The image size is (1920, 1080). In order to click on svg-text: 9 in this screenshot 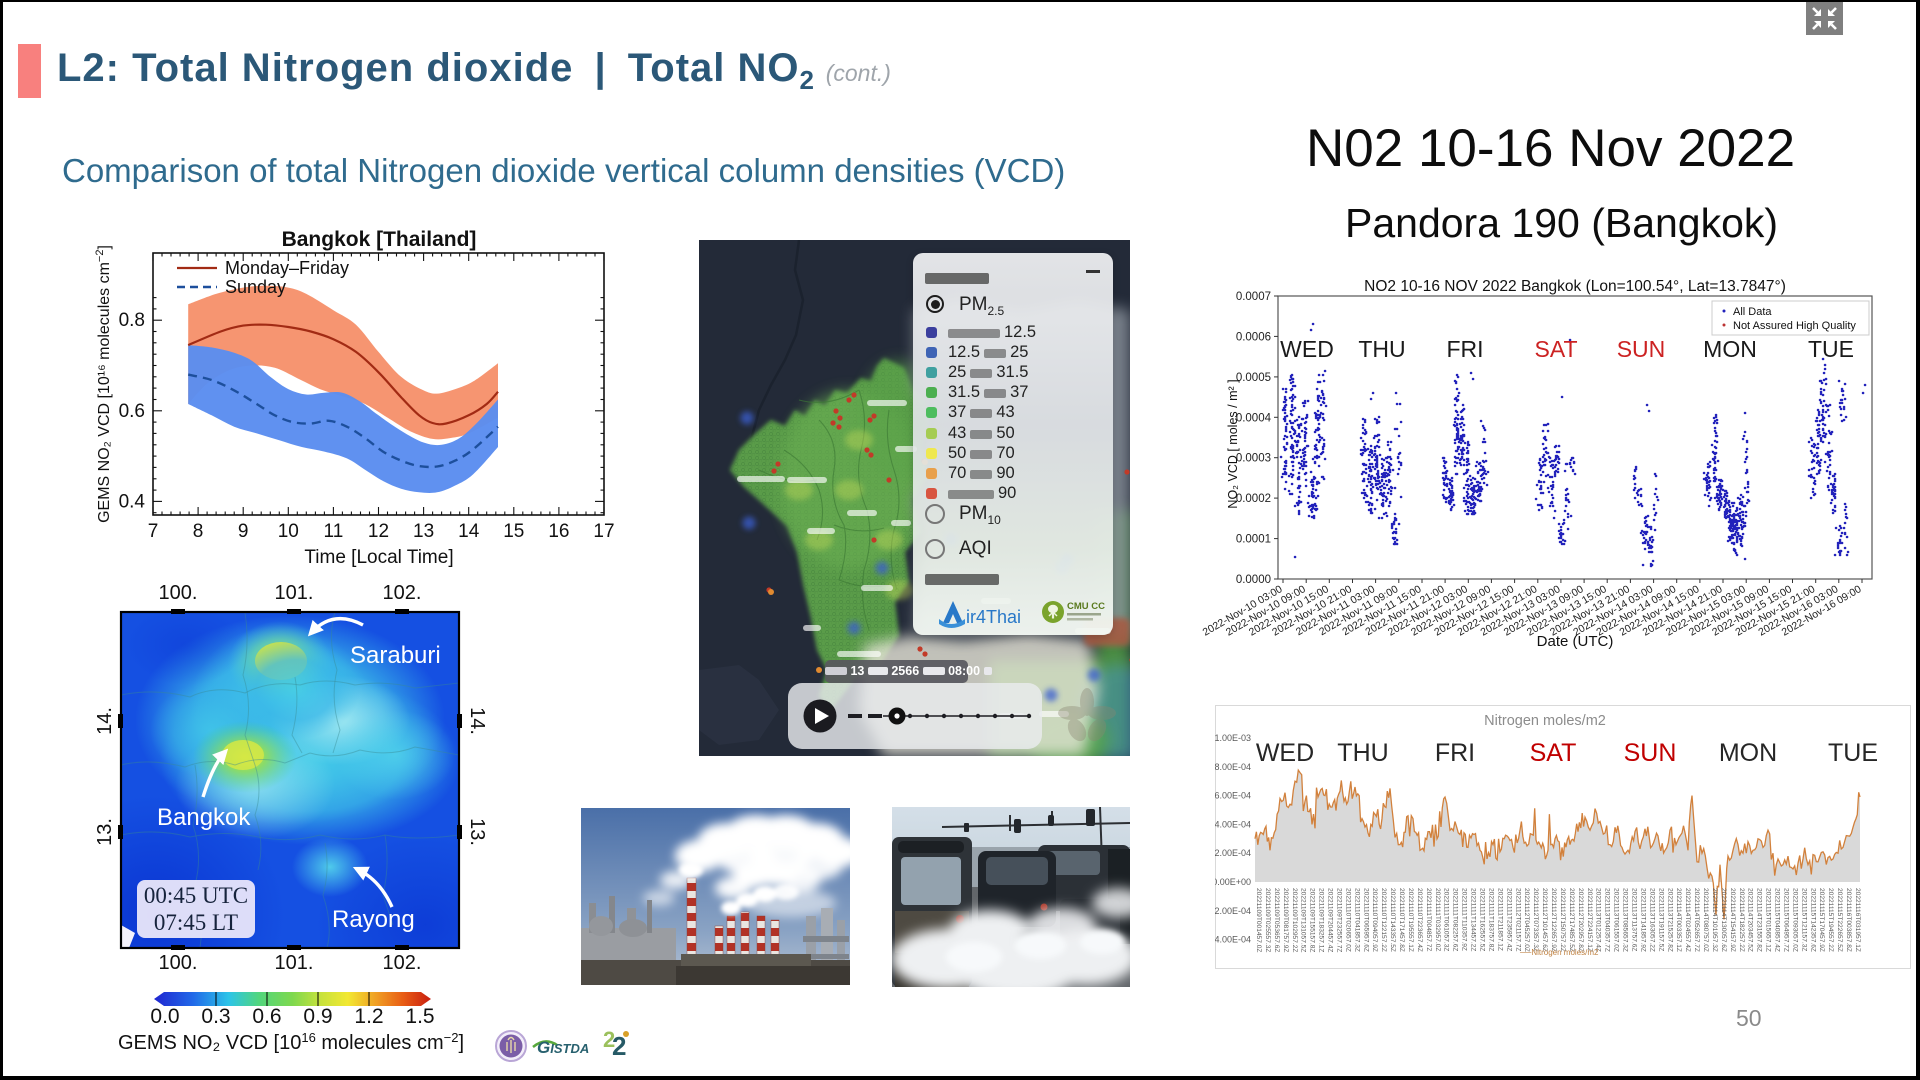, I will do `click(243, 531)`.